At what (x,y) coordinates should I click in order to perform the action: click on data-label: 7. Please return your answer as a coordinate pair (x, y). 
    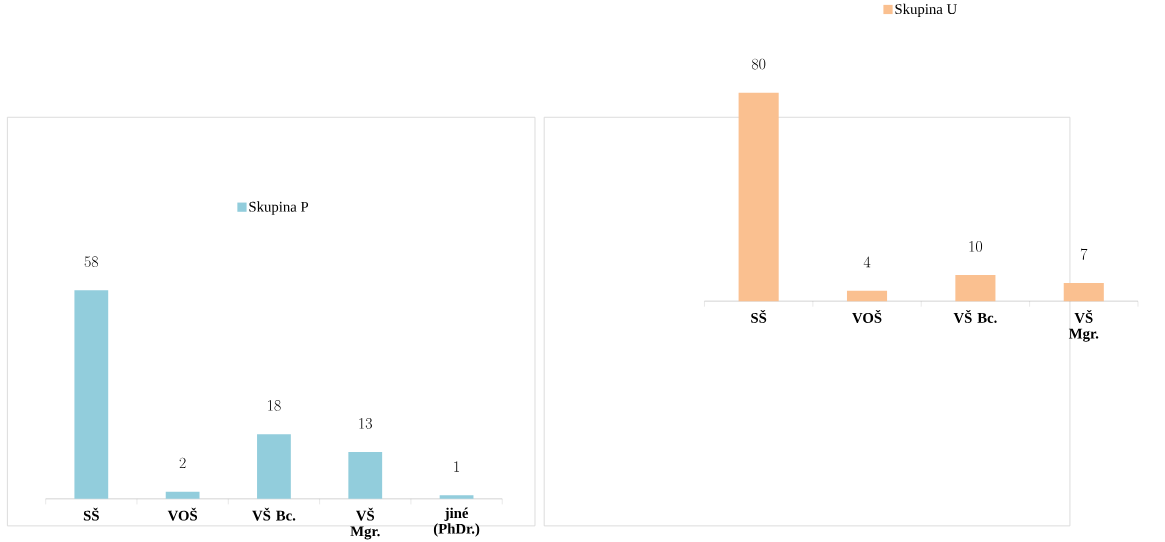
    Looking at the image, I should click on (1084, 254).